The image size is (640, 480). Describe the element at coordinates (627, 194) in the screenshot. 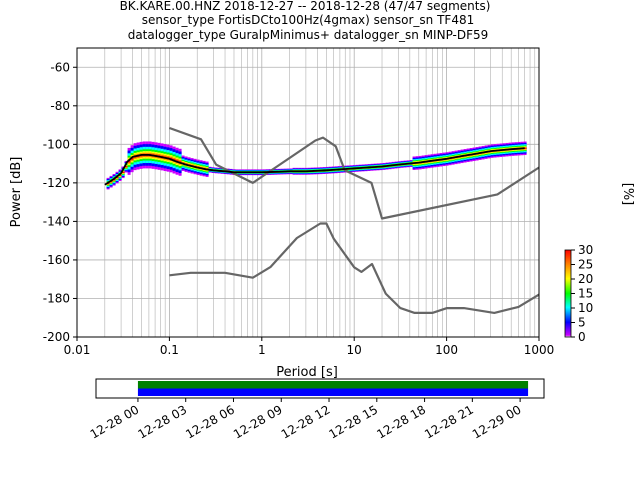

I see `colorbar-label: [%]` at that location.